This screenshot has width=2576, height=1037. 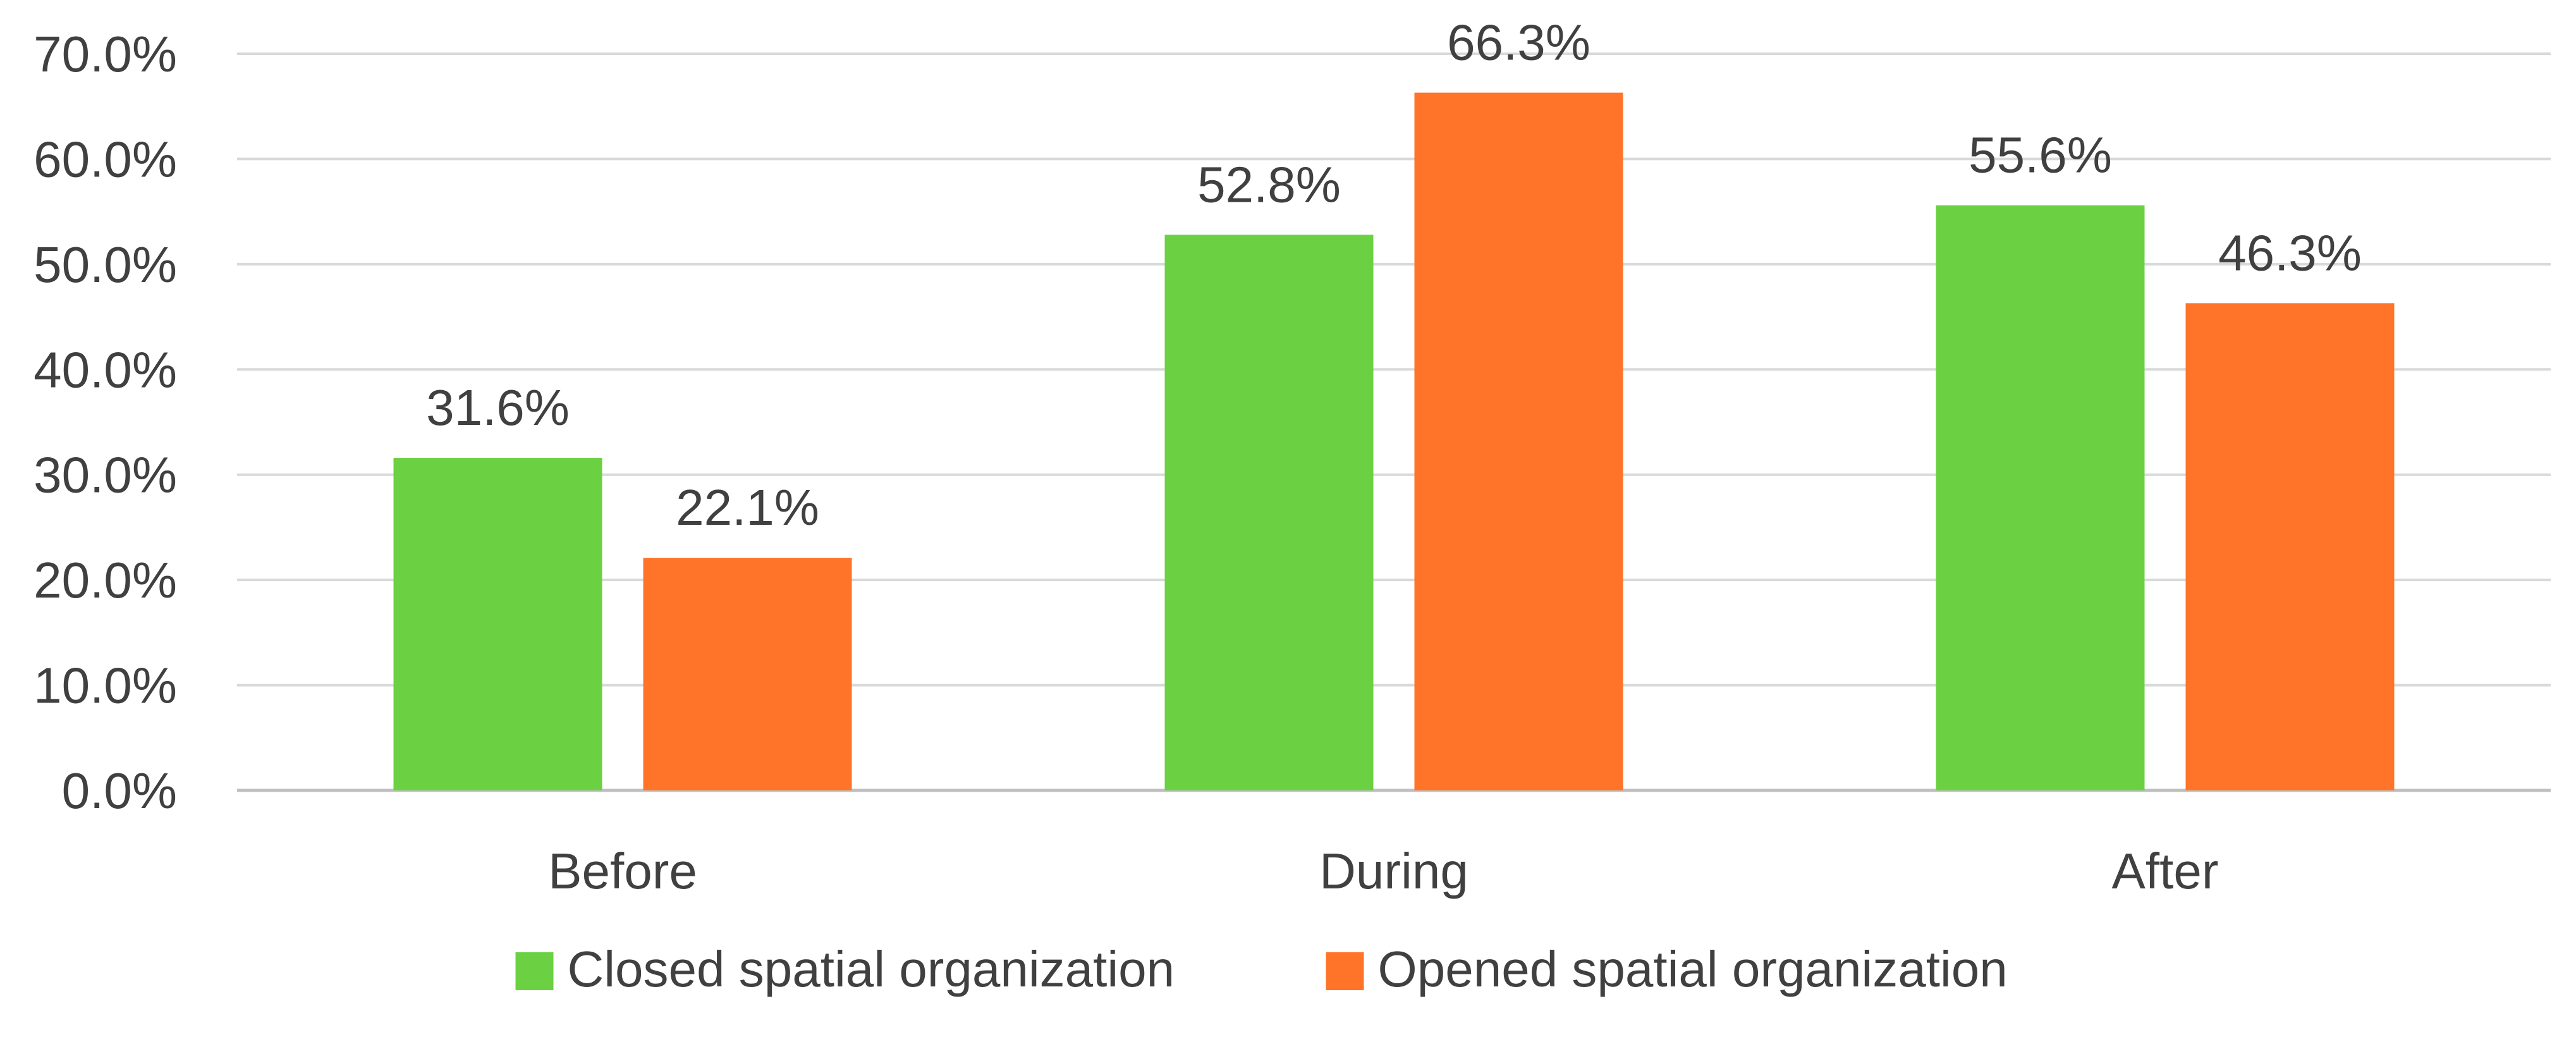 I want to click on x-tick-label: Before, so click(x=622, y=871).